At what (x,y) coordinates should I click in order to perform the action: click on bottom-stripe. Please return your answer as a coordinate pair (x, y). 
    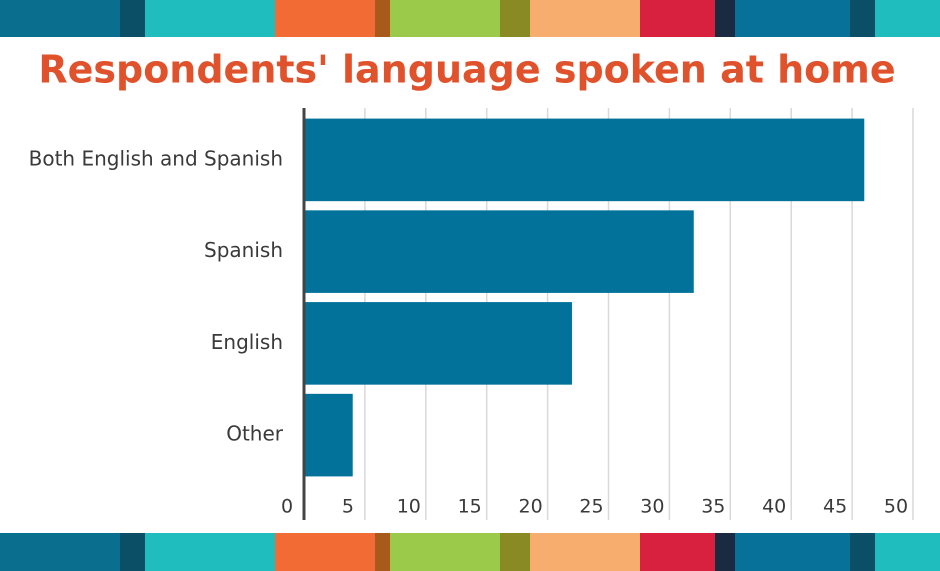
    Looking at the image, I should click on (470, 552).